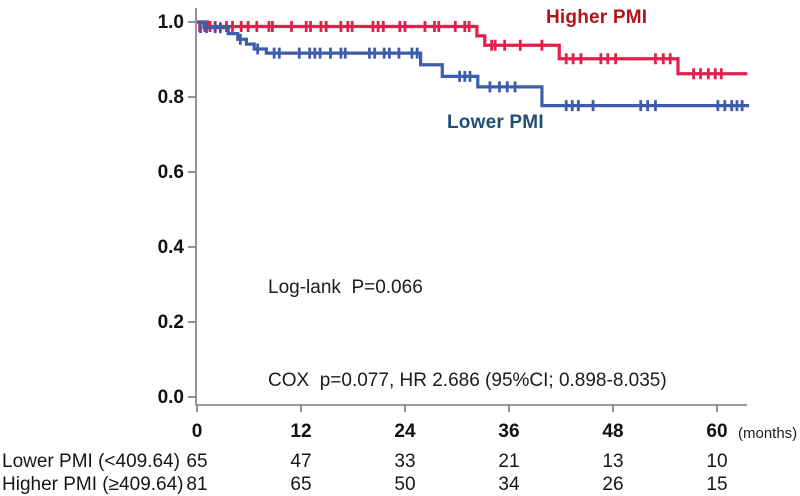 This screenshot has height=496, width=800. What do you see at coordinates (495, 122) in the screenshot?
I see `series-label-lower-pmi: Lower PMI` at bounding box center [495, 122].